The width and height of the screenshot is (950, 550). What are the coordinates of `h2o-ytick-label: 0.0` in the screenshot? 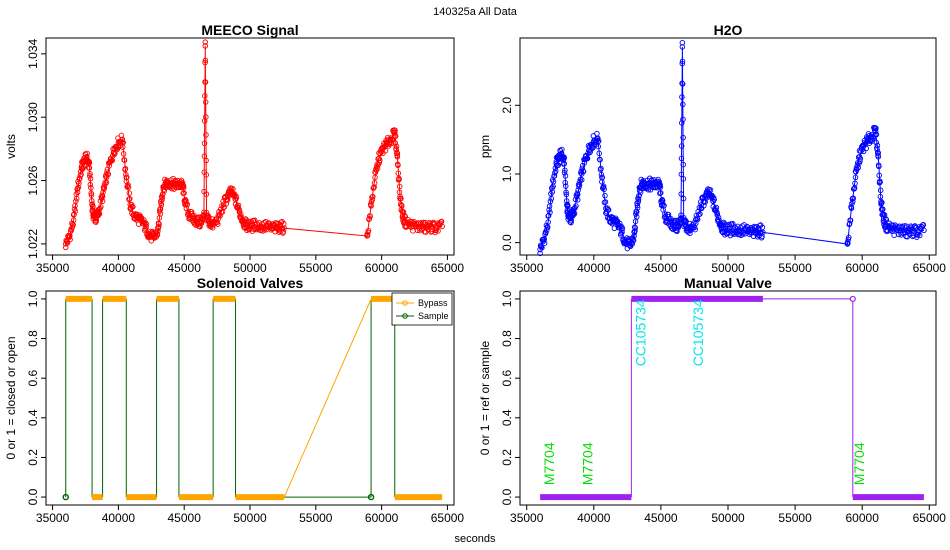 It's located at (507, 242).